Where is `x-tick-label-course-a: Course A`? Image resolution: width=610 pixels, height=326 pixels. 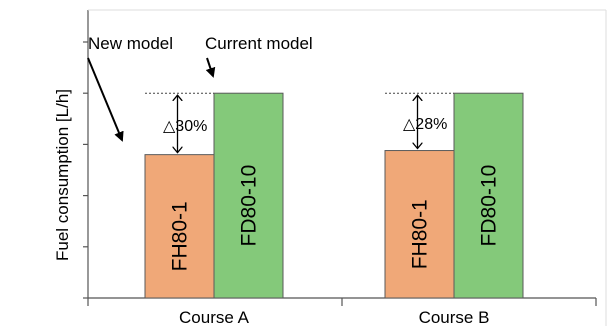 x-tick-label-course-a: Course A is located at coordinates (214, 317).